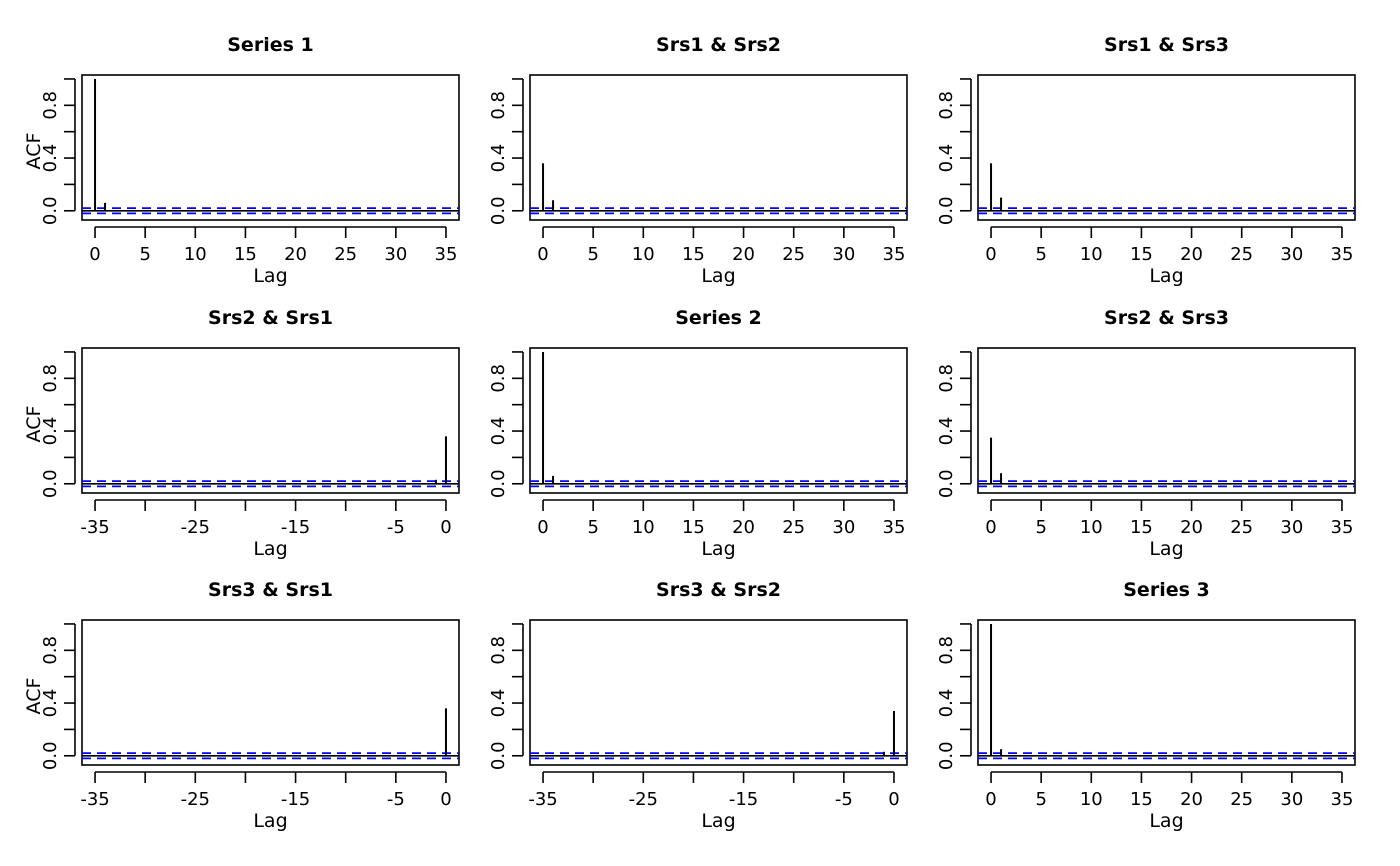 The height and width of the screenshot is (866, 1400). What do you see at coordinates (698, 433) in the screenshot?
I see `acf-panel: Series 2 0 5 10 15 20 25 30 35 Lag 0.0 0.4 0.8` at bounding box center [698, 433].